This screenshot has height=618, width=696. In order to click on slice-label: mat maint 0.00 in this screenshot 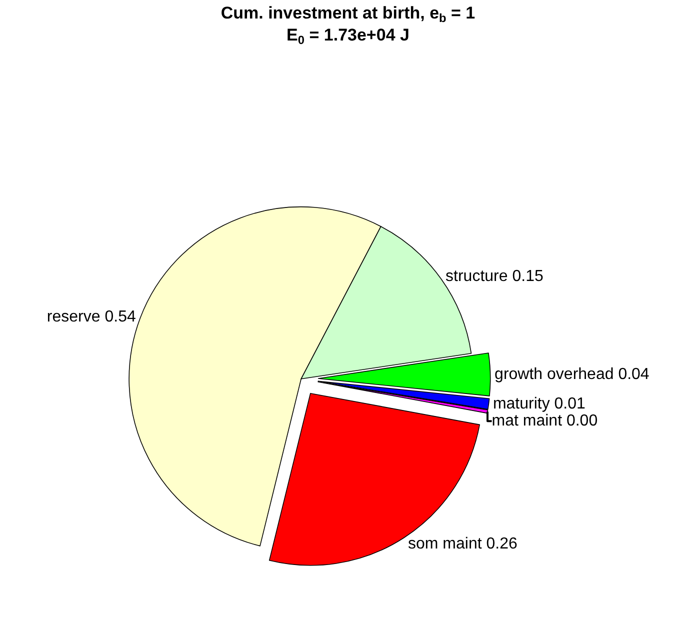, I will do `click(545, 421)`.